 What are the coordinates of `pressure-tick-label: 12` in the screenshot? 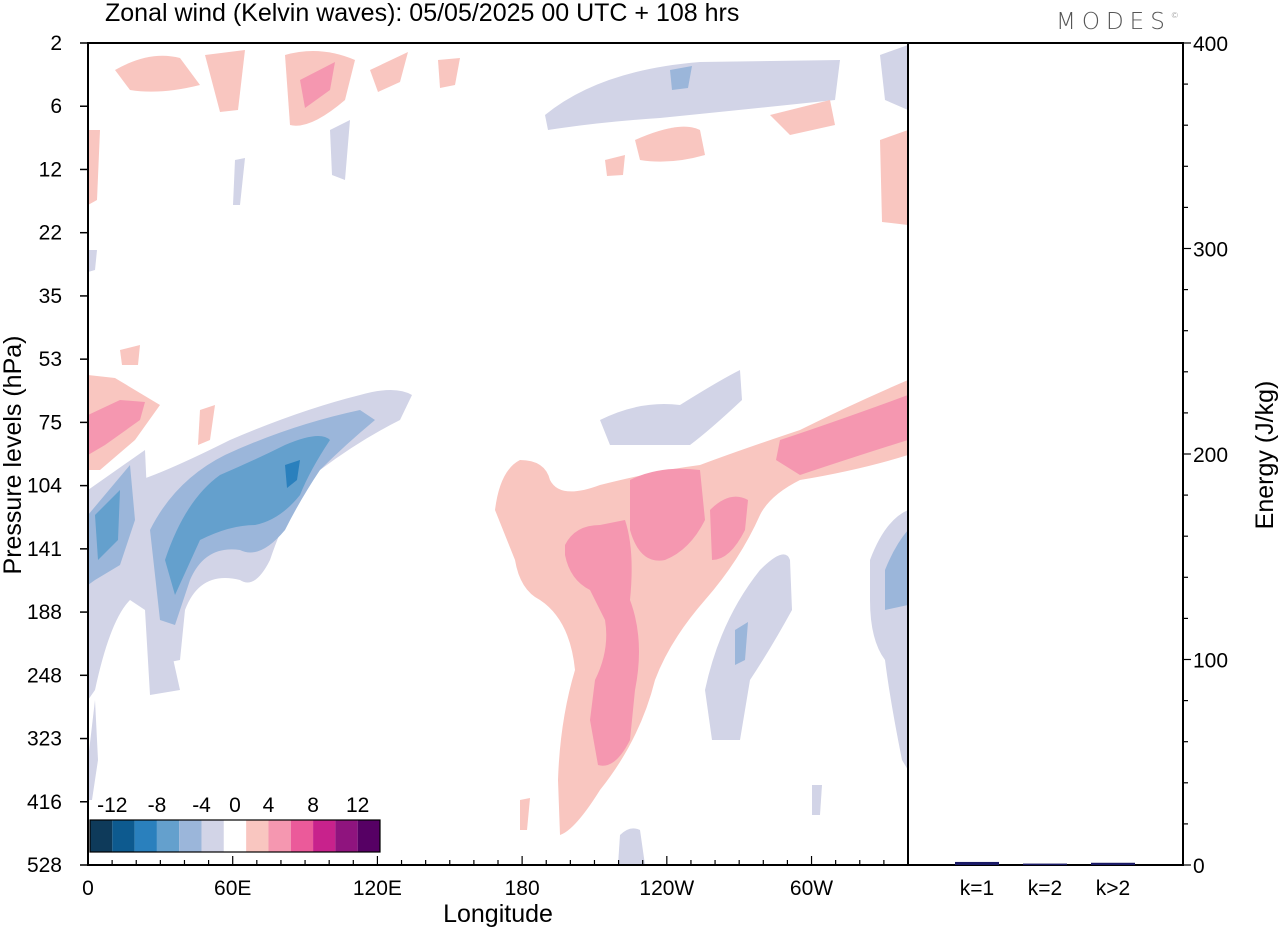 It's located at (50, 169).